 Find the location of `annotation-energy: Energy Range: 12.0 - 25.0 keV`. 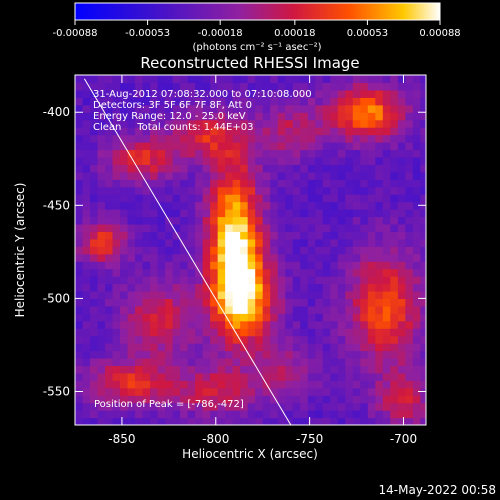

annotation-energy: Energy Range: 12.0 - 25.0 keV is located at coordinates (169, 116).